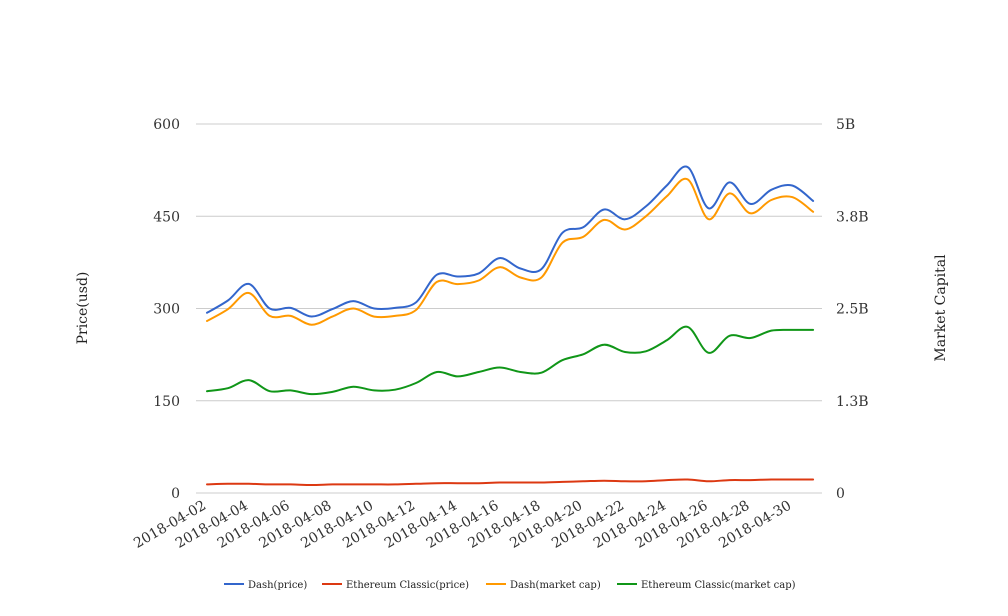  Describe the element at coordinates (941, 308) in the screenshot. I see `y-axis-title-right: Market Capital` at that location.